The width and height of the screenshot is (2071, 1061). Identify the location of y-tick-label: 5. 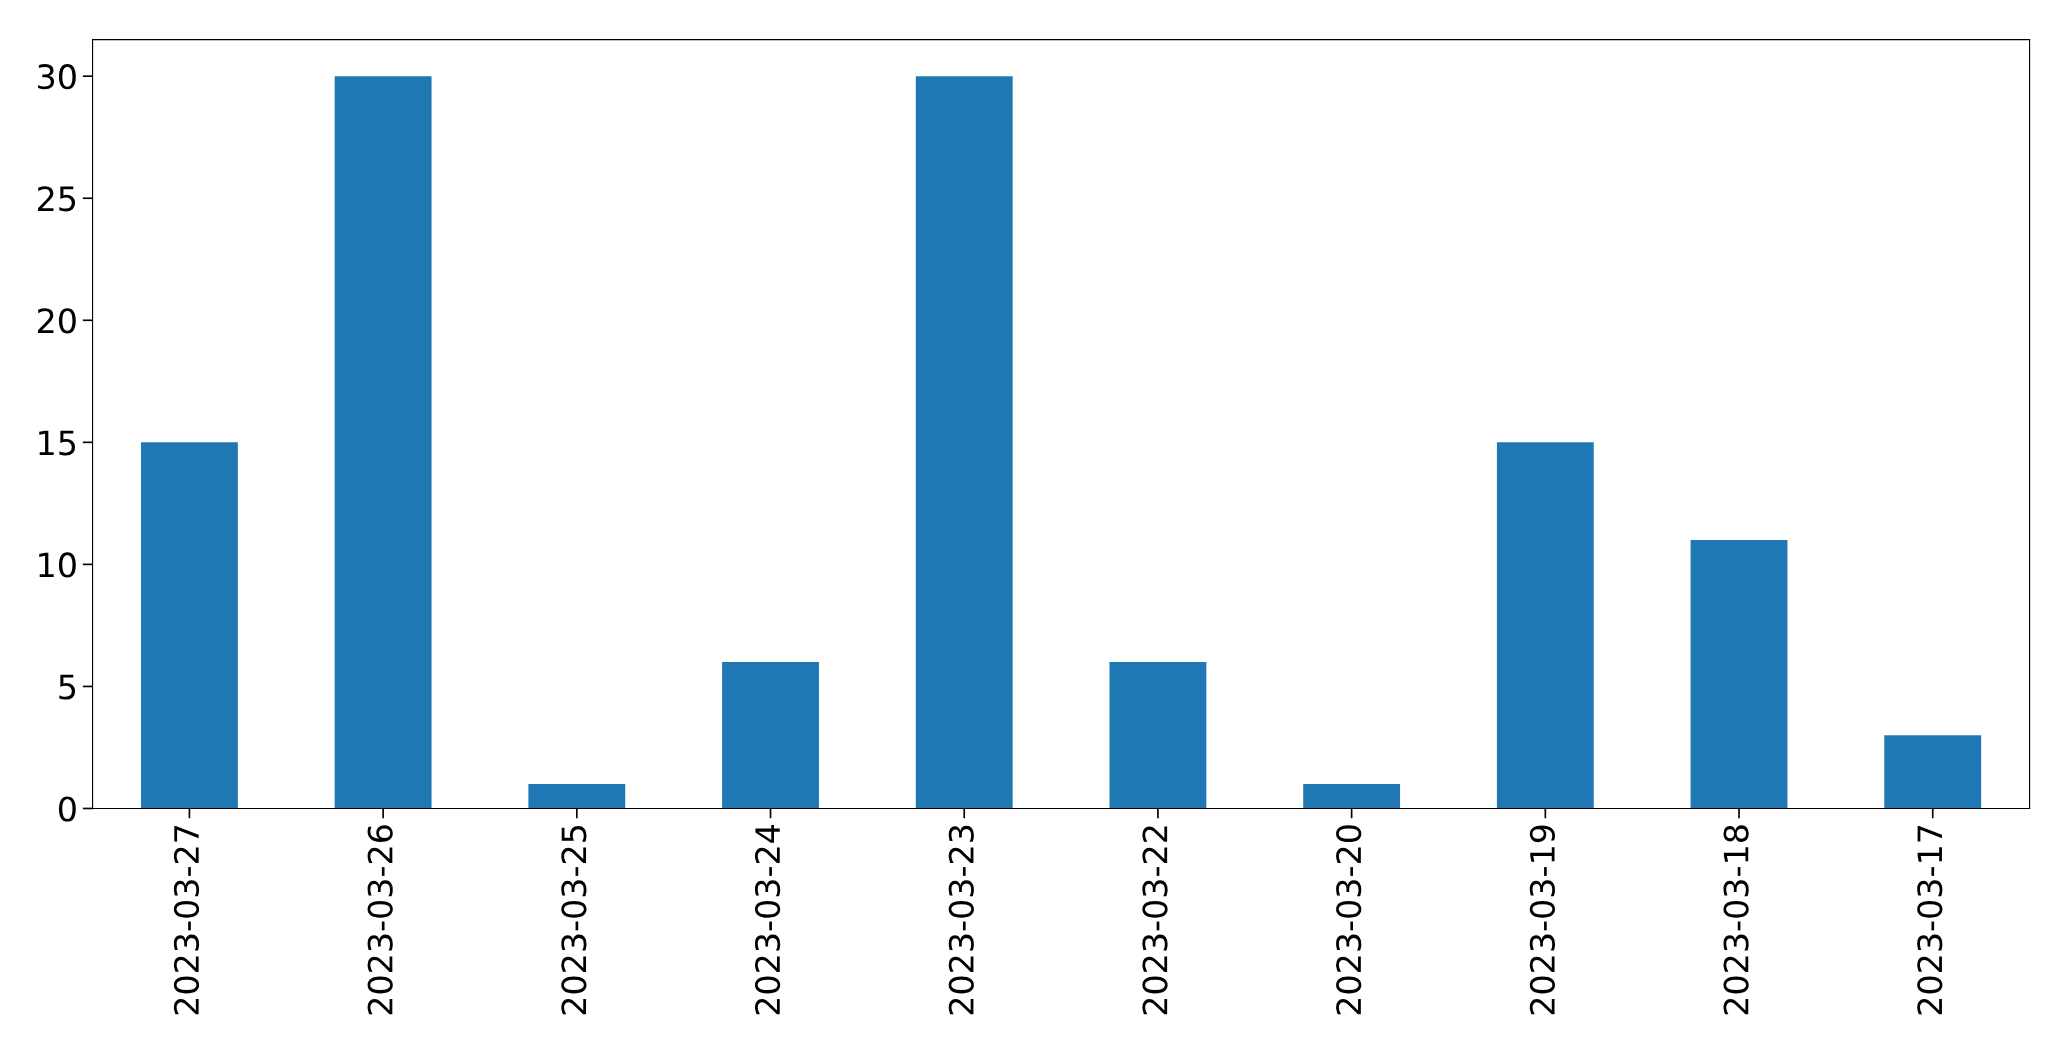
(67, 687).